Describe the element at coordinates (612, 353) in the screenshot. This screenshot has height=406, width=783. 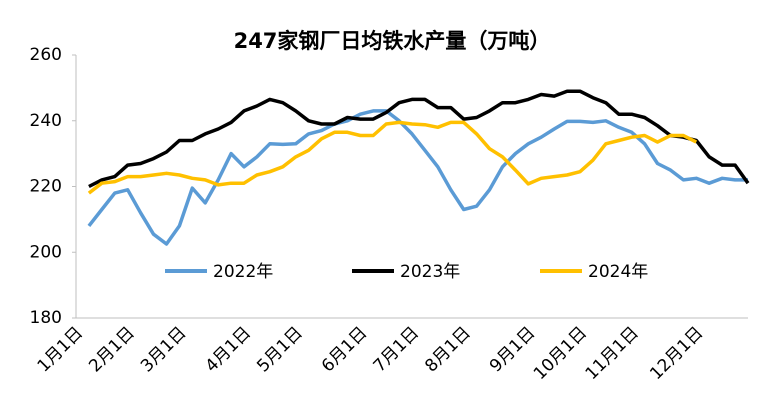
I see `x-tick-label: 11月1日` at that location.